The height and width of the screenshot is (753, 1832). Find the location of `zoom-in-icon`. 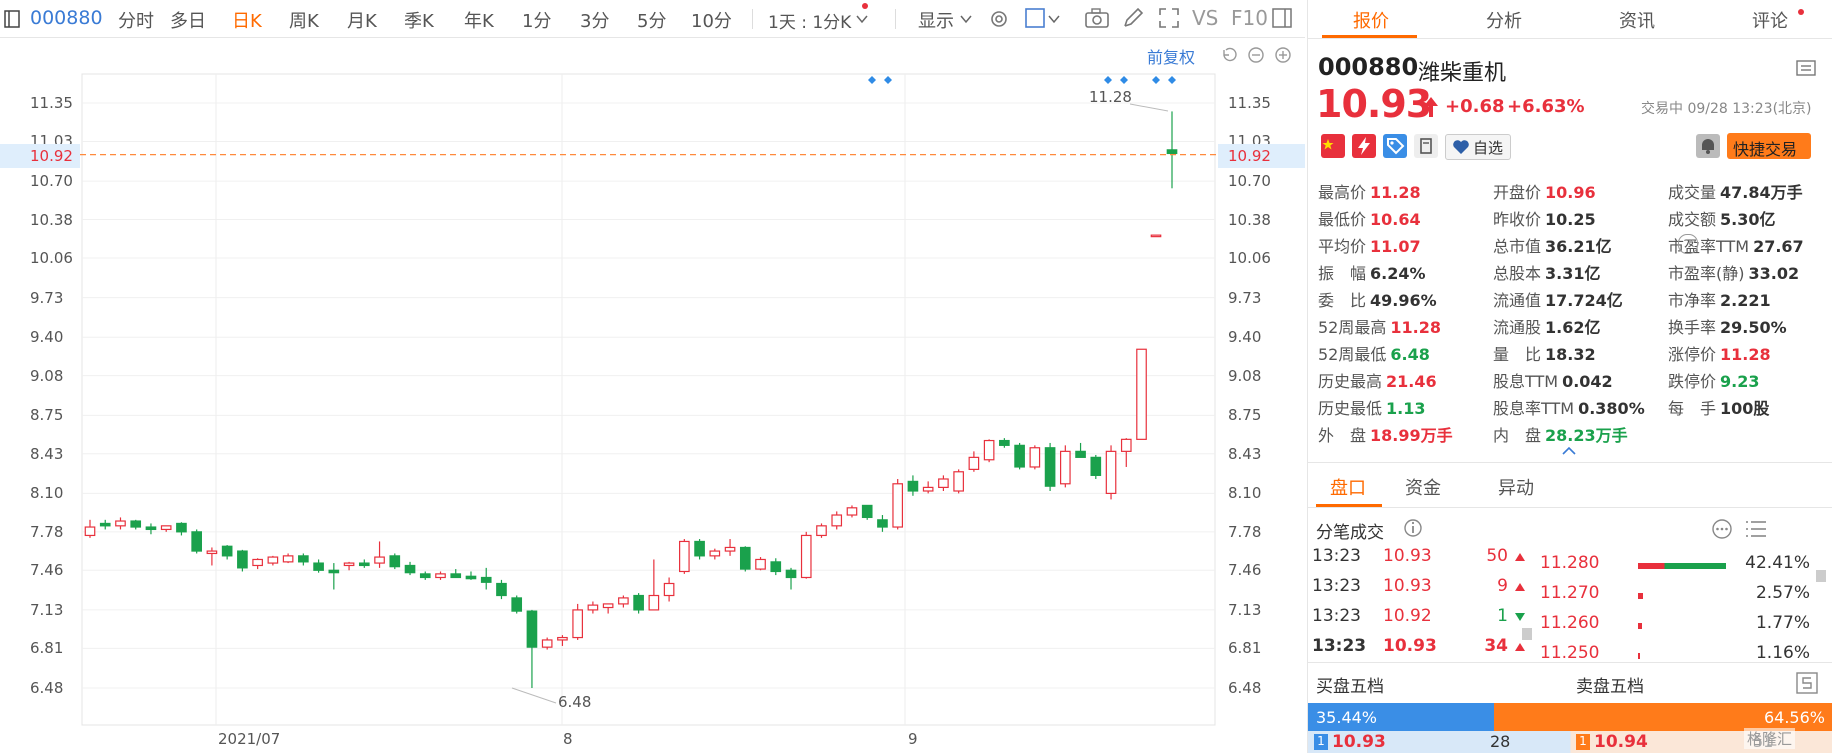

zoom-in-icon is located at coordinates (1283, 55).